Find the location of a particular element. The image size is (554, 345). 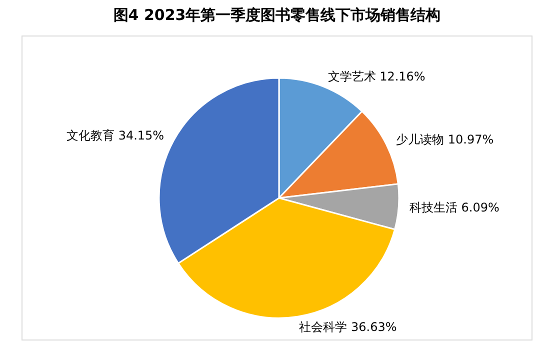

chart-title: 图4 2023年第一季度图书零售线下市场销售结构 is located at coordinates (277, 15).